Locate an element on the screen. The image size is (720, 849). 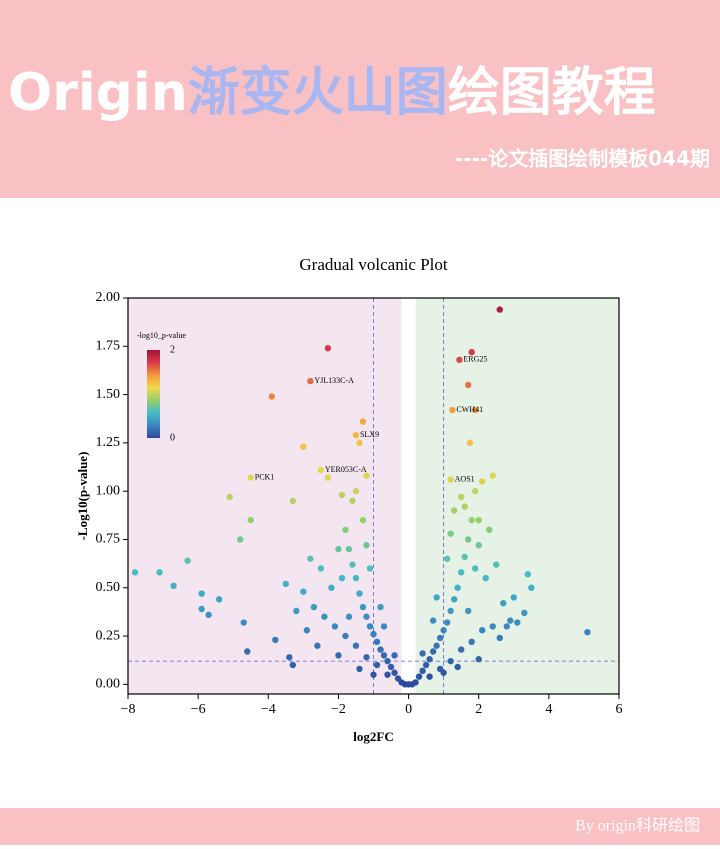
y-tick-label: 1.50 is located at coordinates (108, 394).